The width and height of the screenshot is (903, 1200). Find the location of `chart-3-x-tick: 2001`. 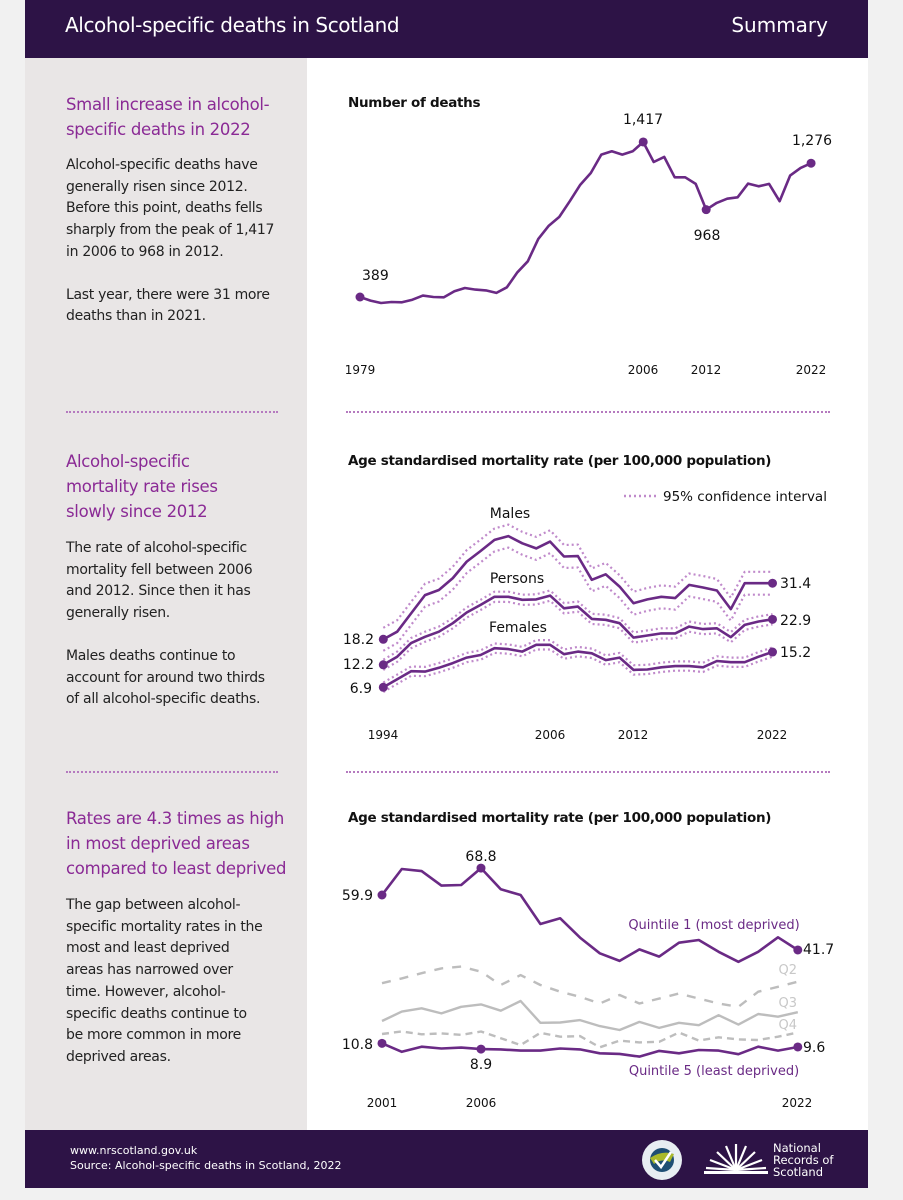

chart-3-x-tick: 2001 is located at coordinates (382, 1103).